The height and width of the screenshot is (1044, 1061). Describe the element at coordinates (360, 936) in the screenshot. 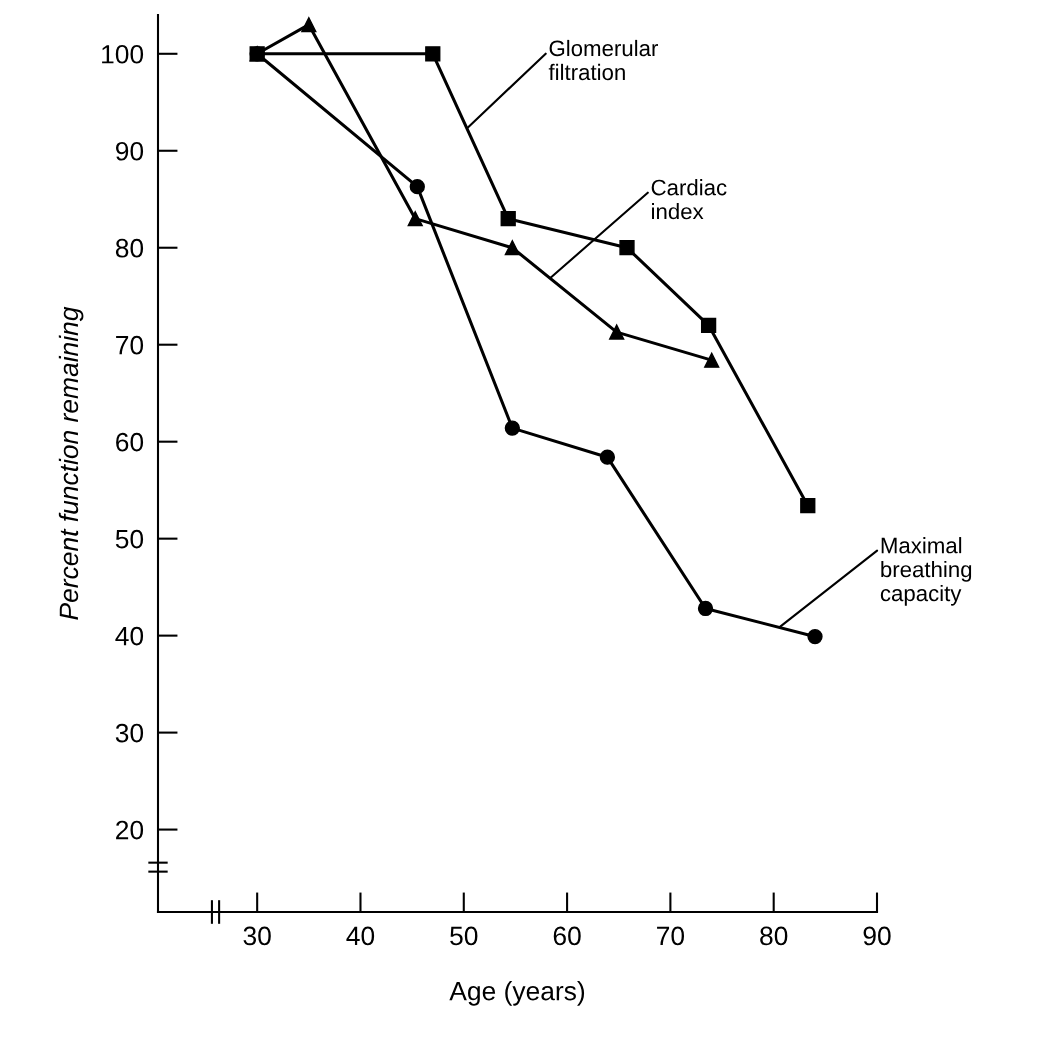

I see `x-tick-label: 40` at that location.